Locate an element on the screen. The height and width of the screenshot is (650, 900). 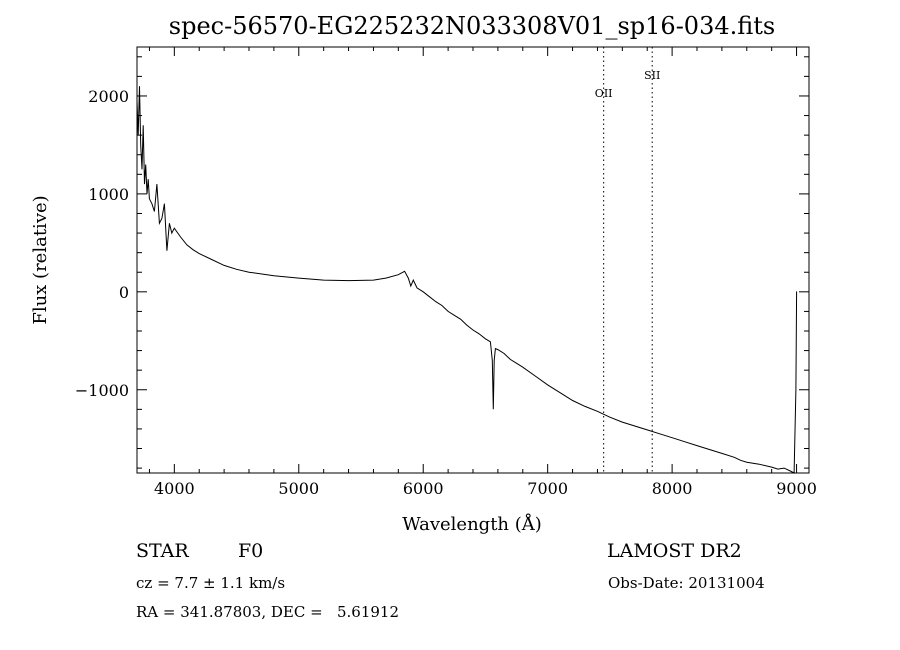
x-tick-label: 6000 is located at coordinates (423, 488).